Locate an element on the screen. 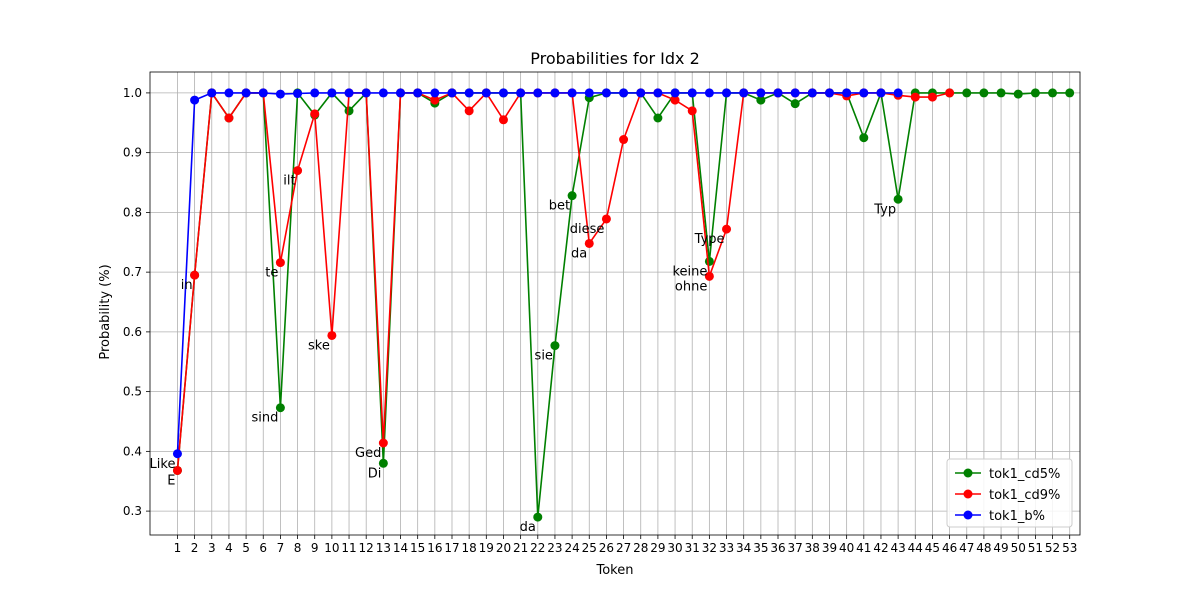 This screenshot has width=1200, height=600. x-tick-label: 13 is located at coordinates (383, 548).